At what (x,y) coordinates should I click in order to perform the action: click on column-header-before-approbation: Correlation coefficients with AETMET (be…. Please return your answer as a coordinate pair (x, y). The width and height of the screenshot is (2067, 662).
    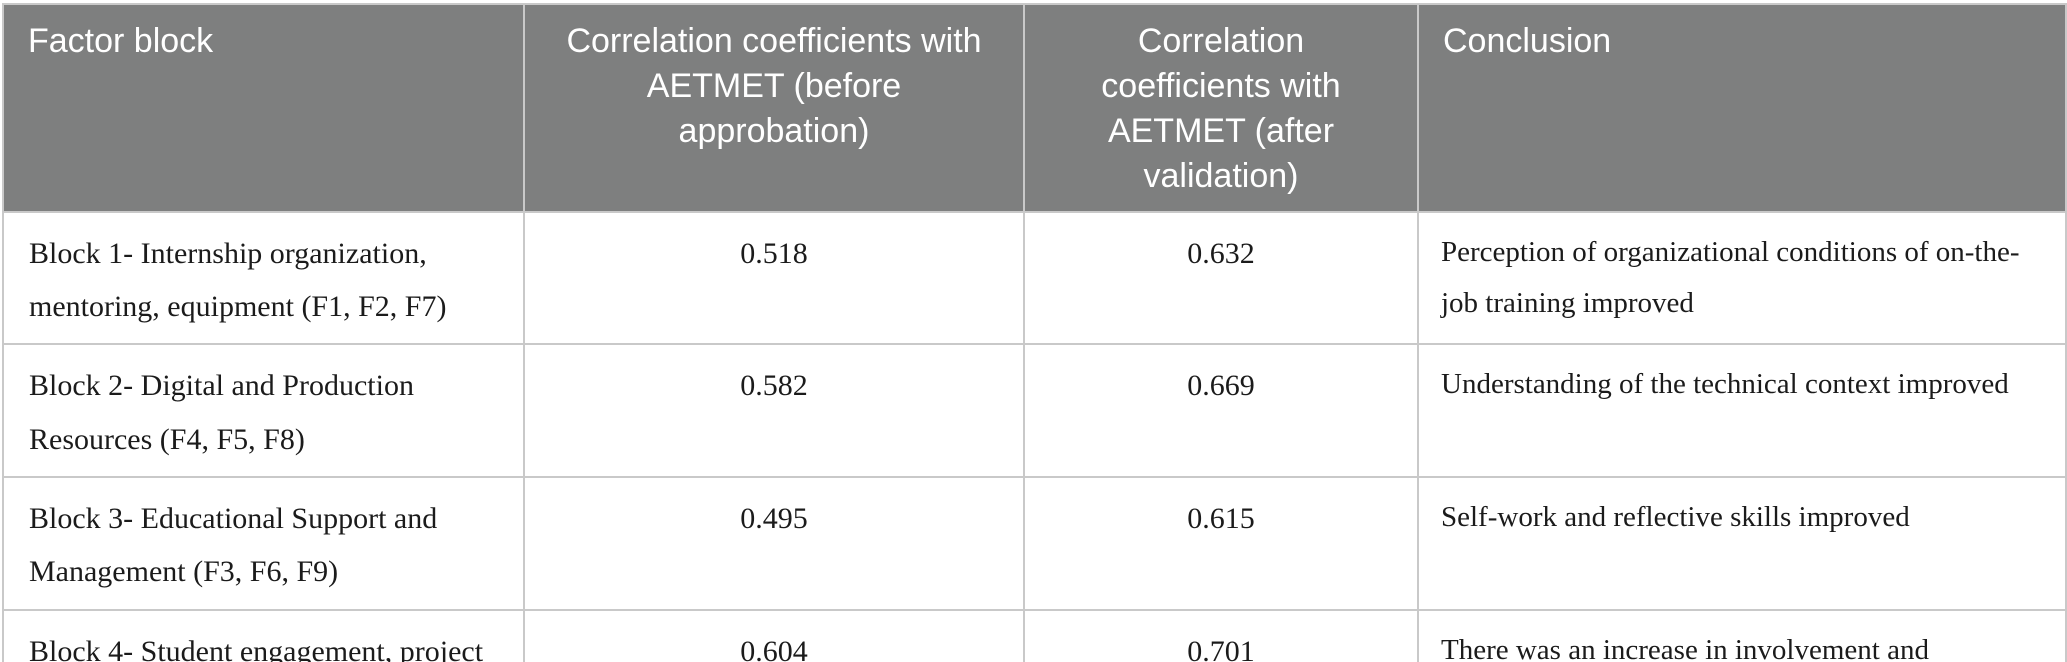
    Looking at the image, I should click on (774, 108).